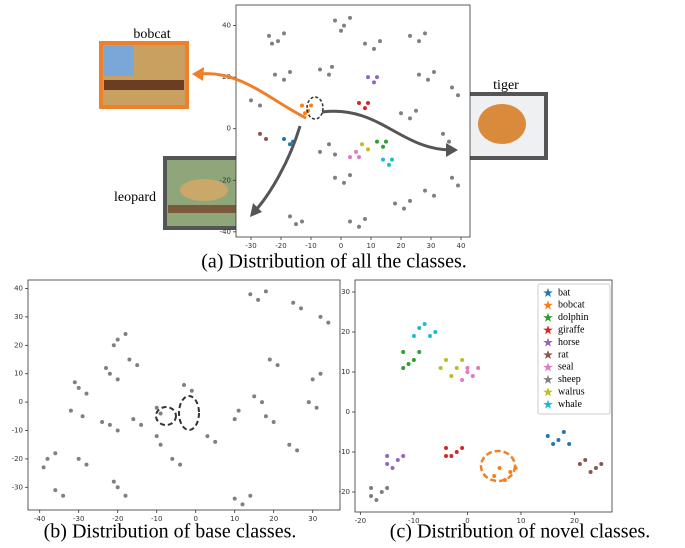  Describe the element at coordinates (144, 75) in the screenshot. I see `bobcat-image` at that location.